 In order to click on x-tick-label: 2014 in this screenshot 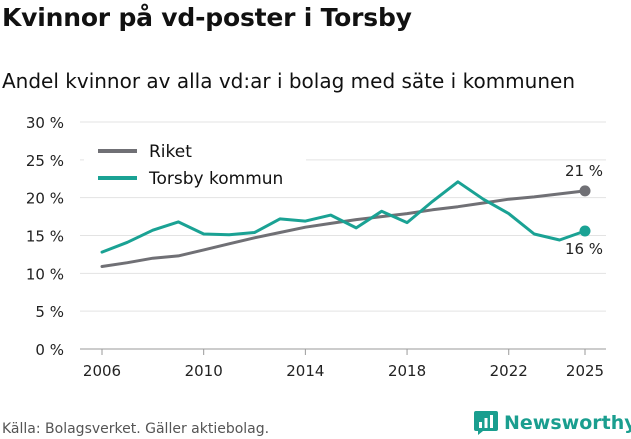, I will do `click(305, 371)`.